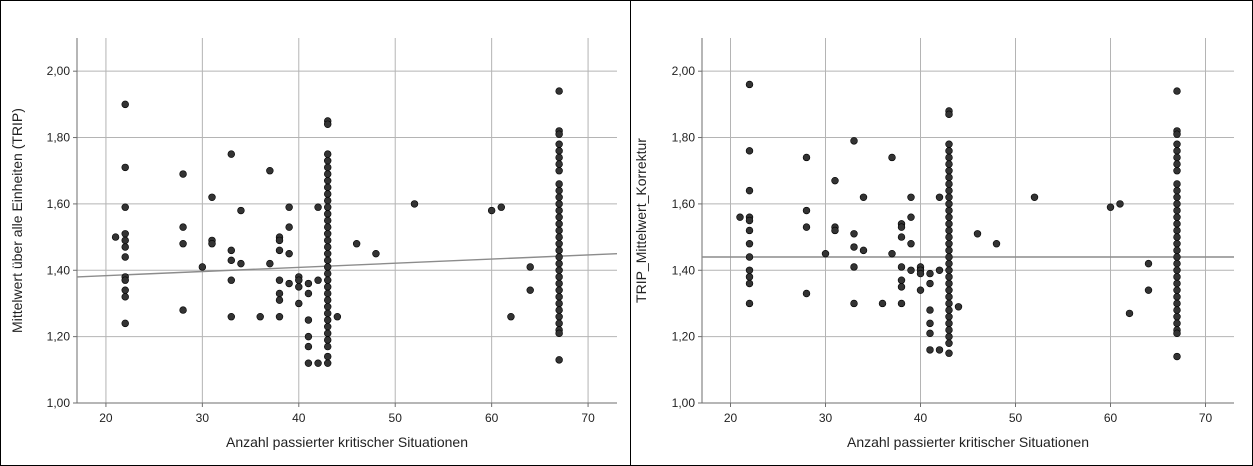 The width and height of the screenshot is (1253, 466). Describe the element at coordinates (347, 265) in the screenshot. I see `fit-line` at that location.